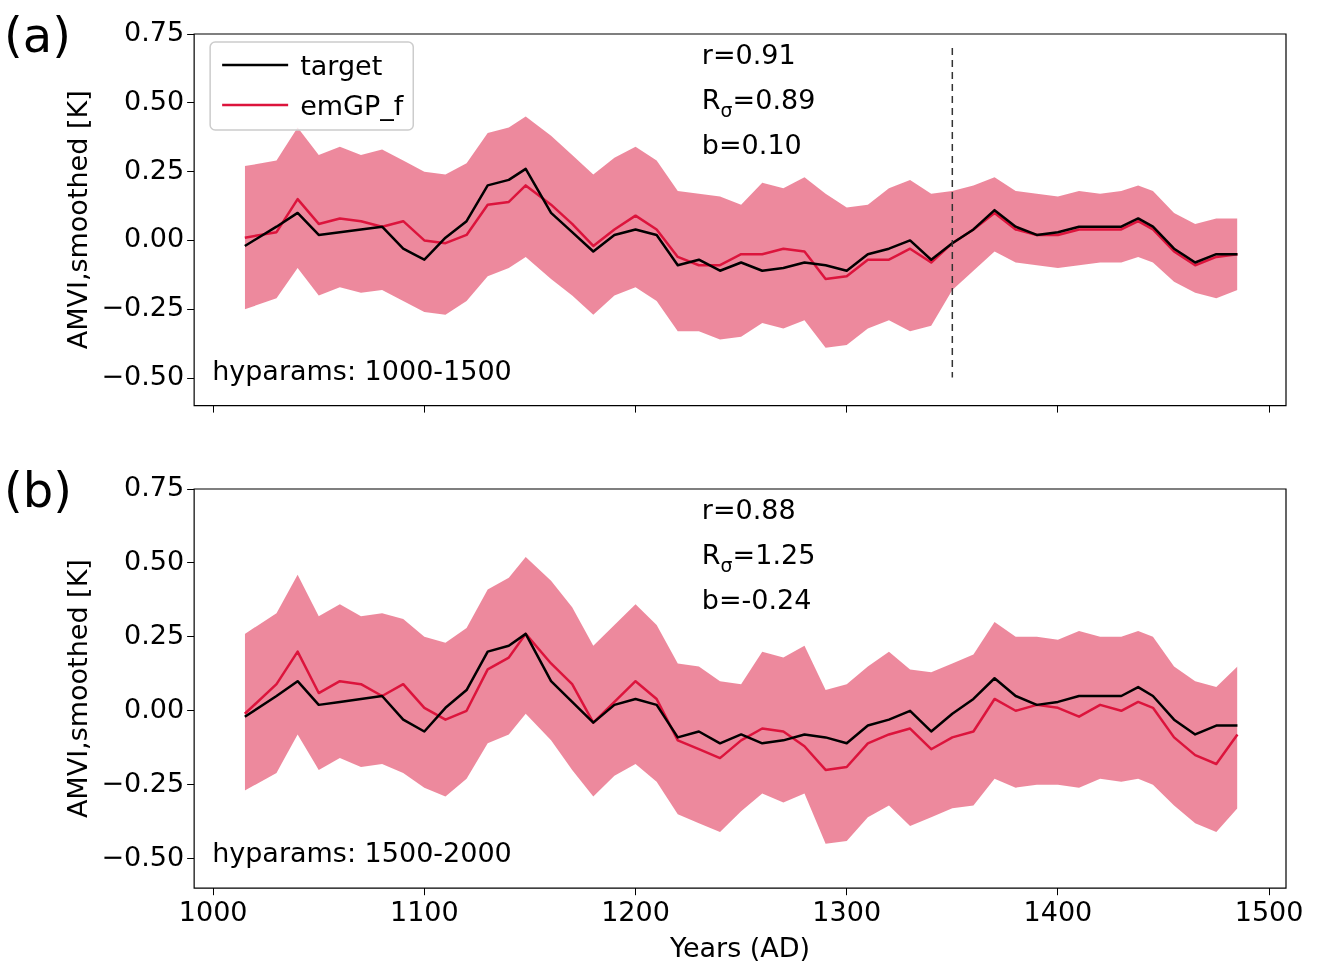  Describe the element at coordinates (213, 912) in the screenshot. I see `x-tick-label: 1000` at that location.